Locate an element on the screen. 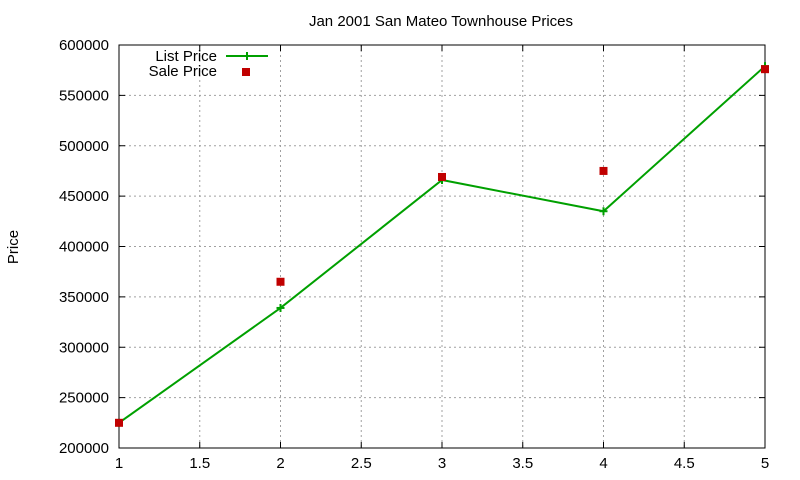  chart-title: Jan 2001 San Mateo Townhouse Prices is located at coordinates (441, 21).